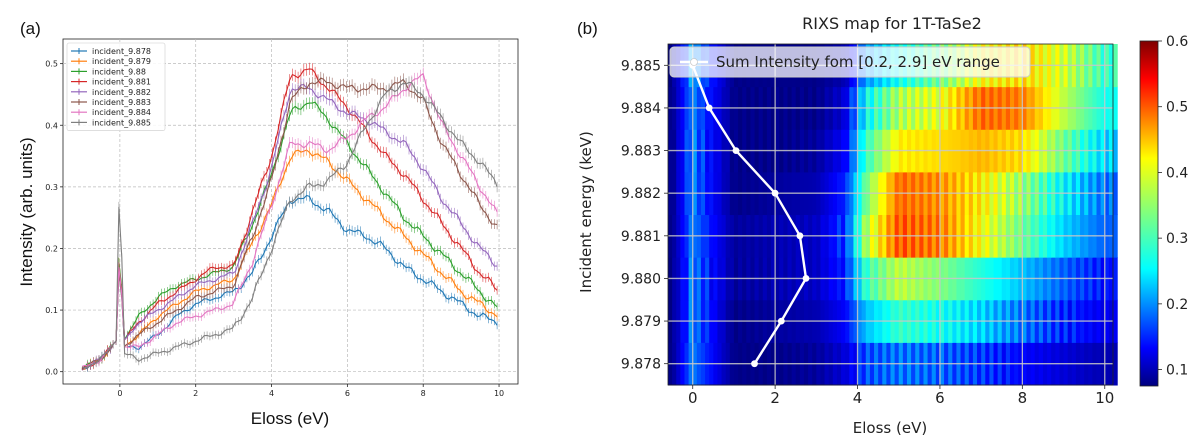 The width and height of the screenshot is (1200, 441). What do you see at coordinates (1104, 398) in the screenshot?
I see `panel-b-x-tick-label: 10` at bounding box center [1104, 398].